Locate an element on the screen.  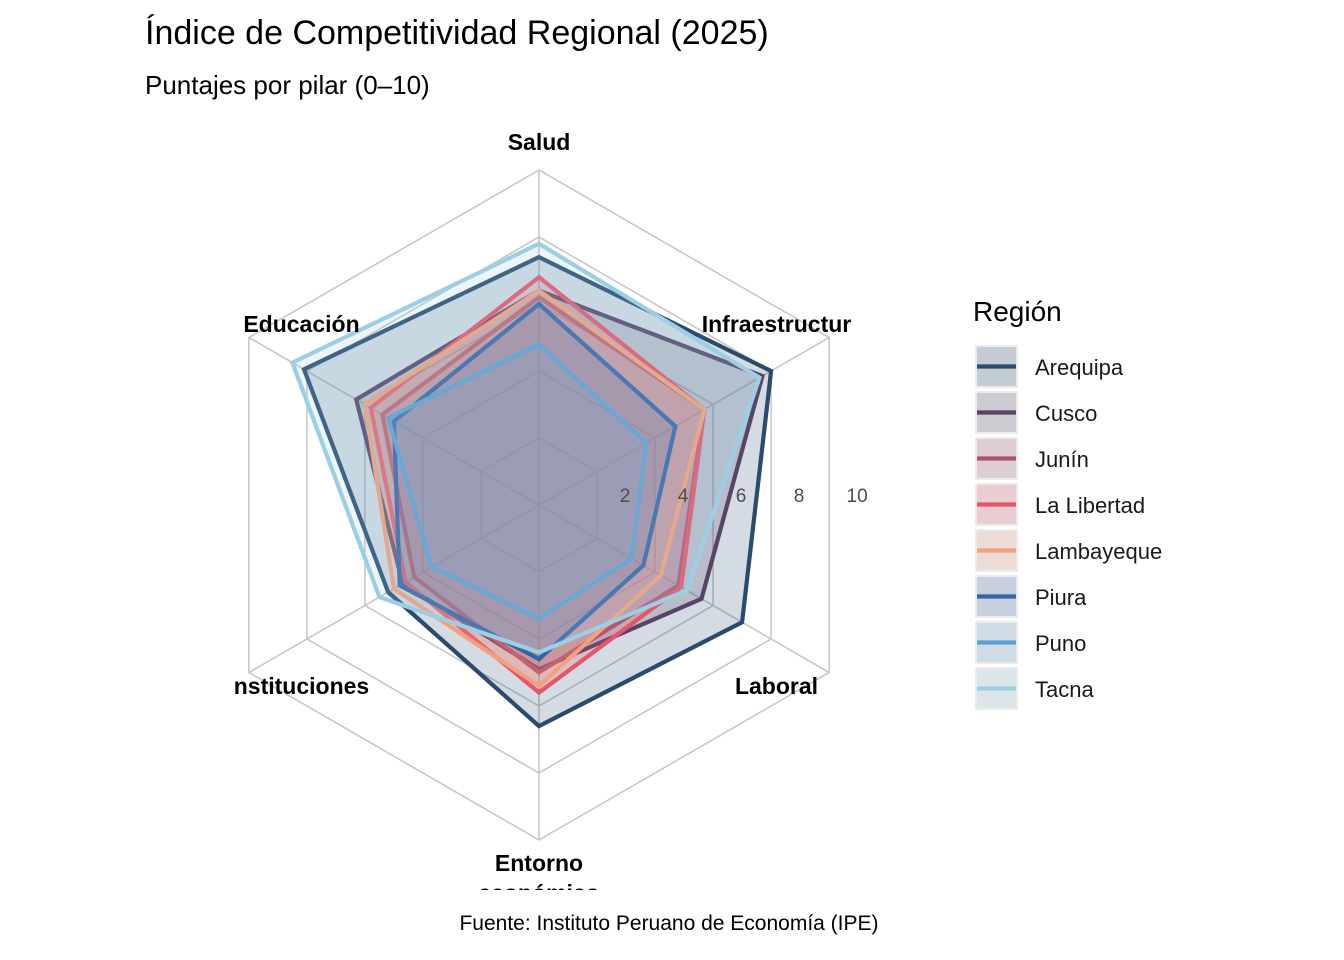
tick-label: 10 is located at coordinates (857, 496).